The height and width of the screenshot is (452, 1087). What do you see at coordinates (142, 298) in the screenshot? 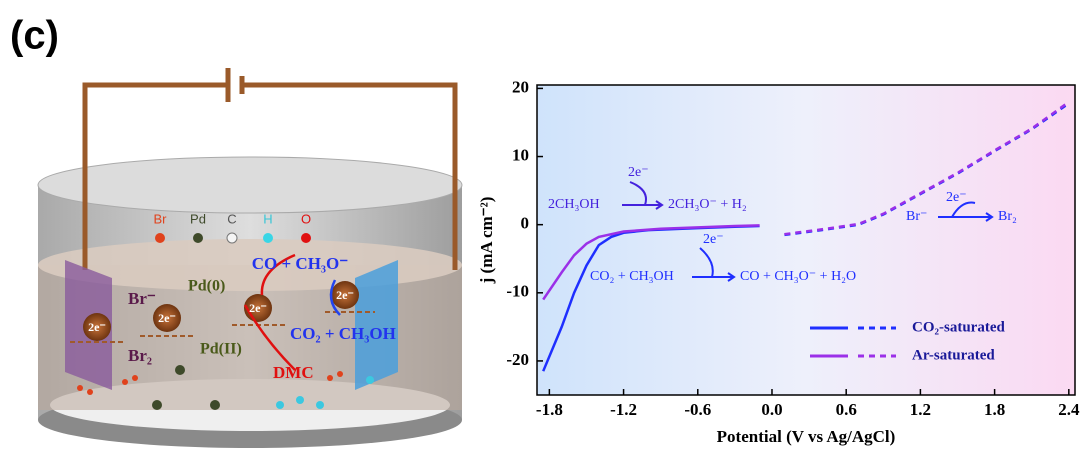
I see `bromide-label: Br⁻` at bounding box center [142, 298].